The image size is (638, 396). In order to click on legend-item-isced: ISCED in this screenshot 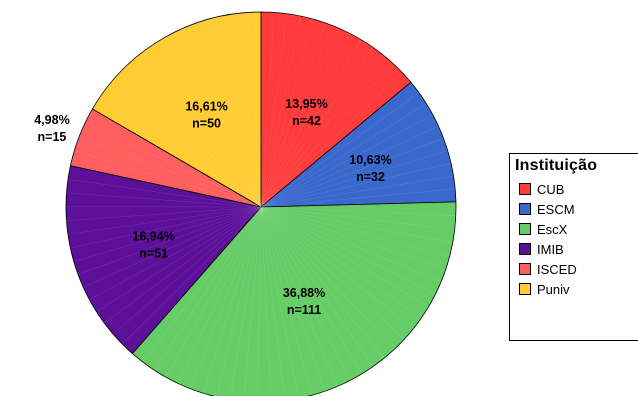, I will do `click(548, 269)`.